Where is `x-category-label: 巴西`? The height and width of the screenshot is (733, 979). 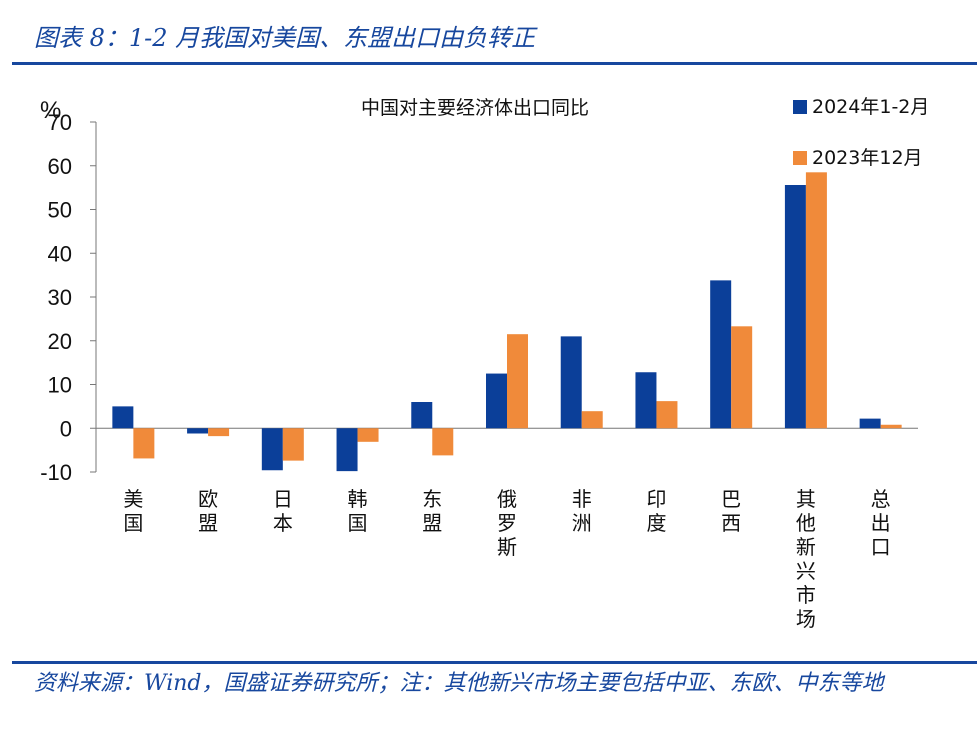 x-category-label: 巴西 is located at coordinates (731, 511).